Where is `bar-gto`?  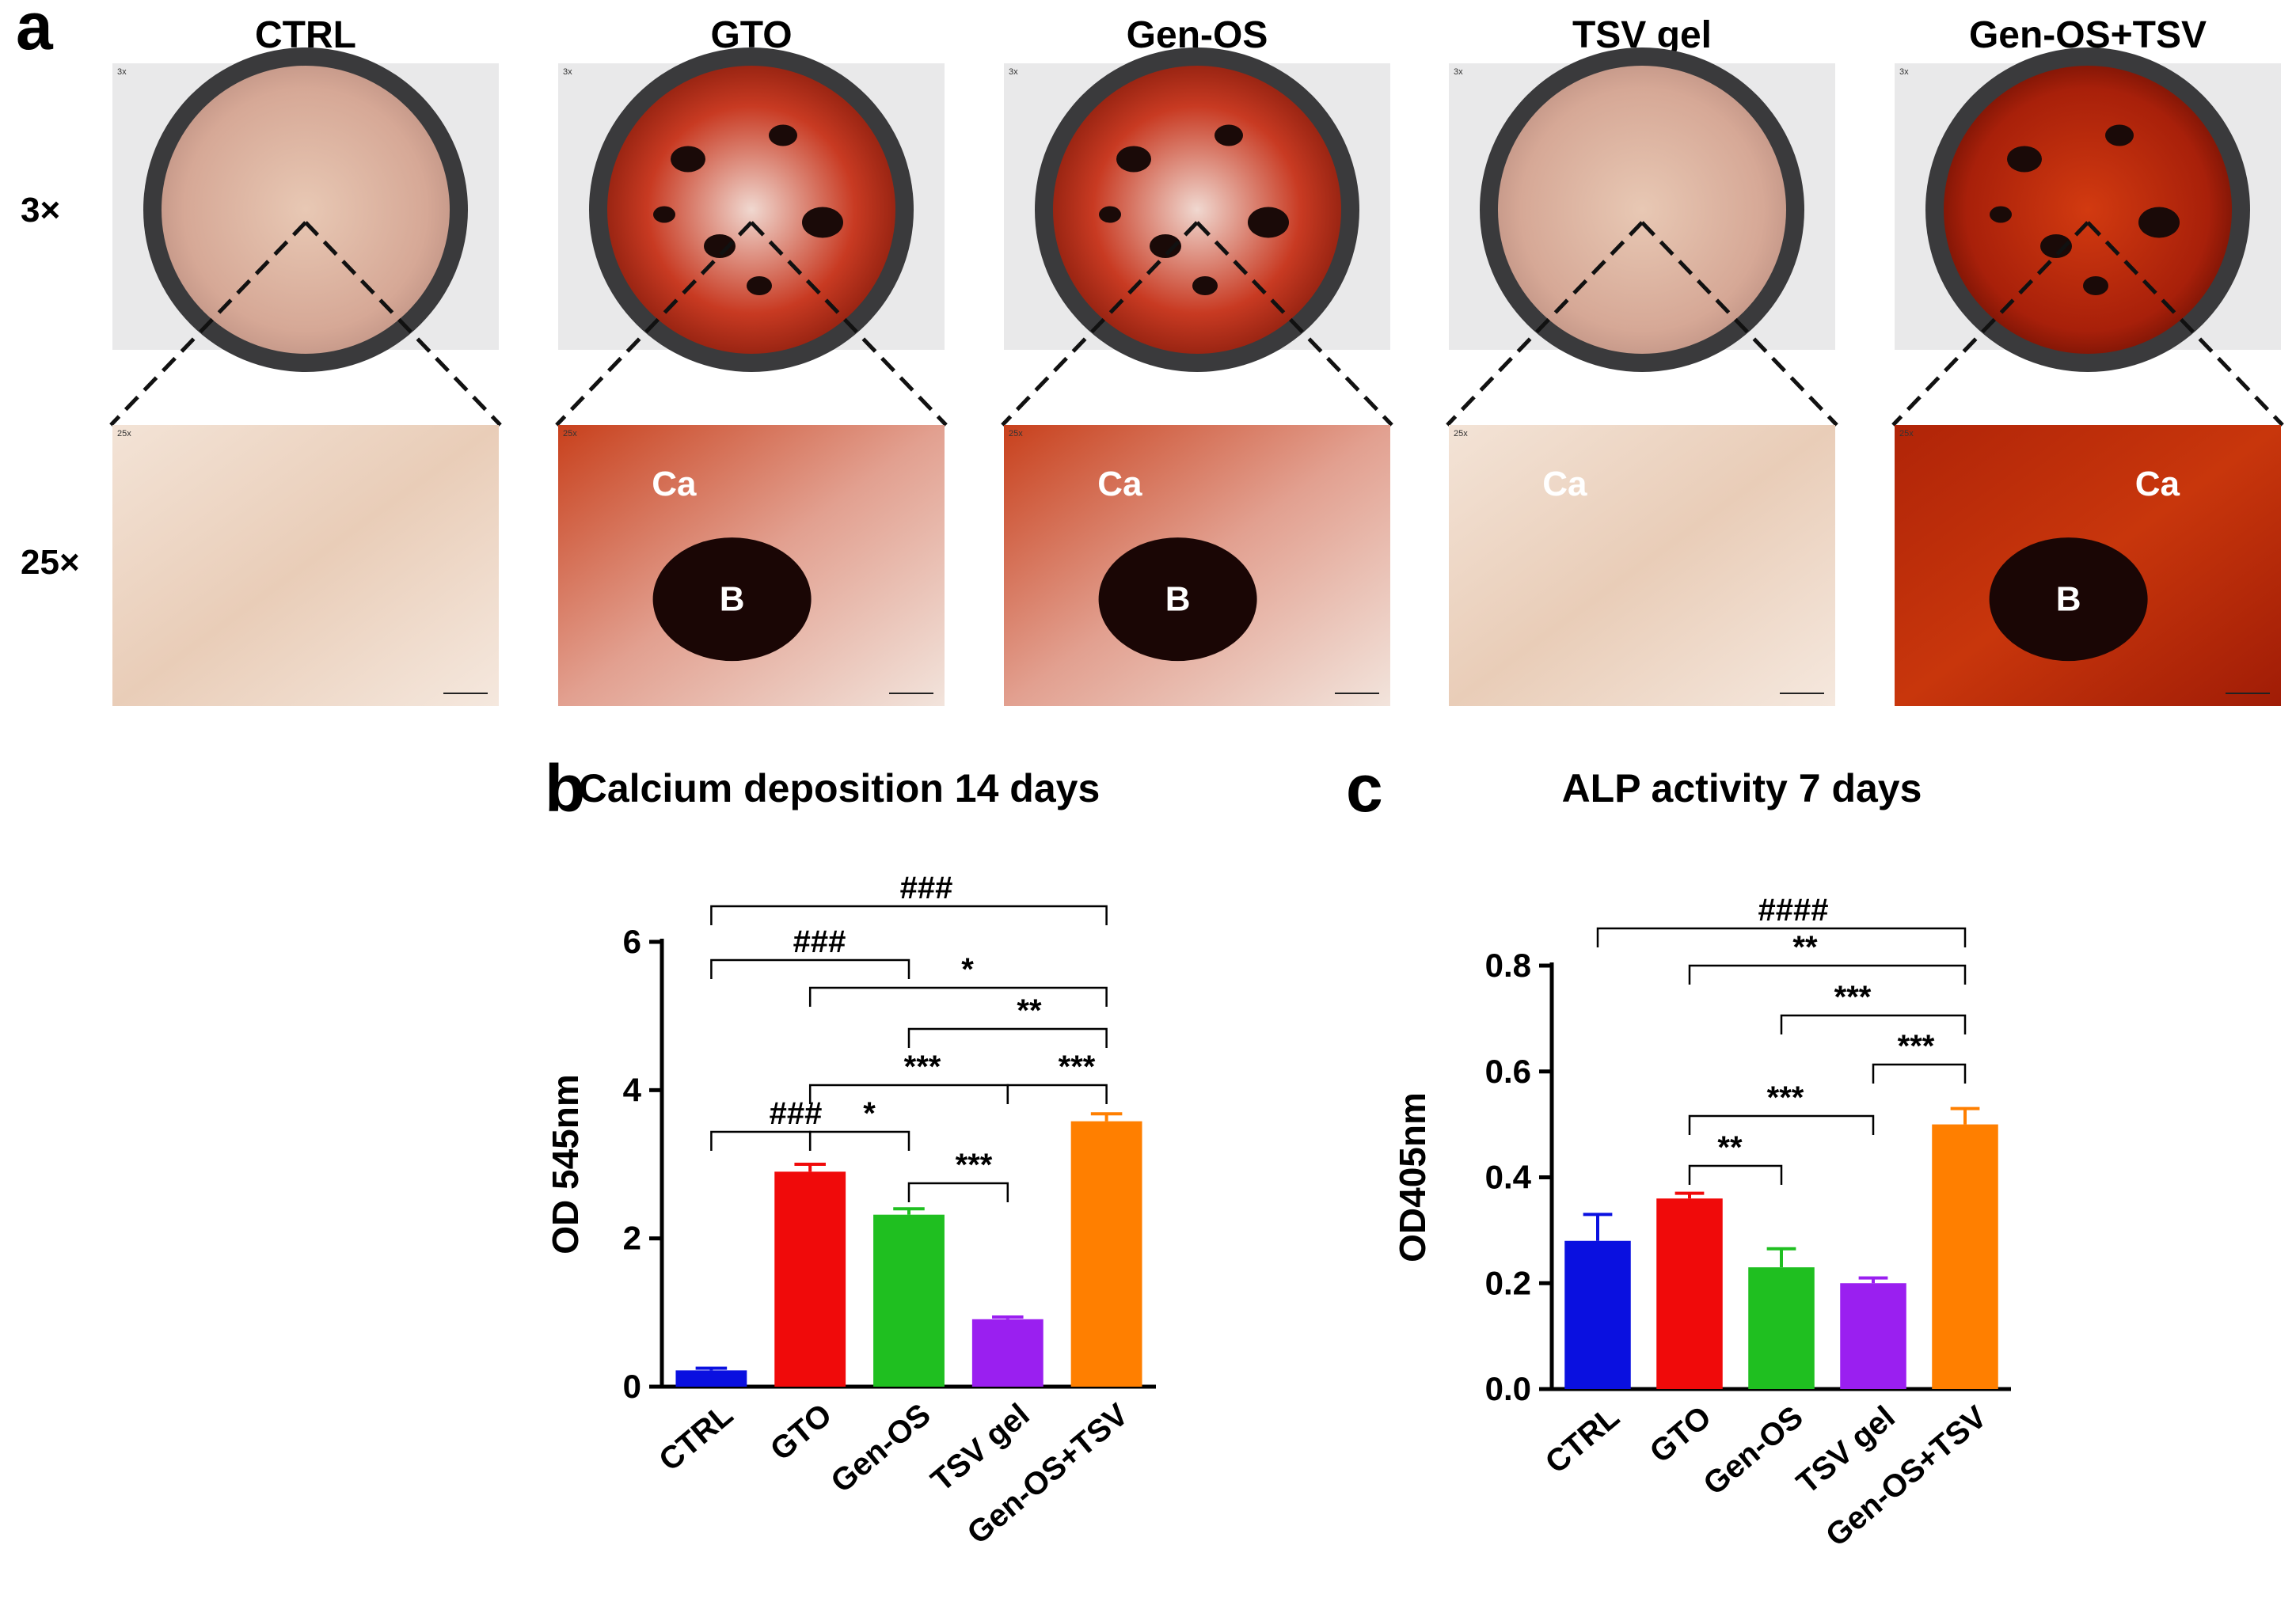
bar-gto is located at coordinates (1689, 1293).